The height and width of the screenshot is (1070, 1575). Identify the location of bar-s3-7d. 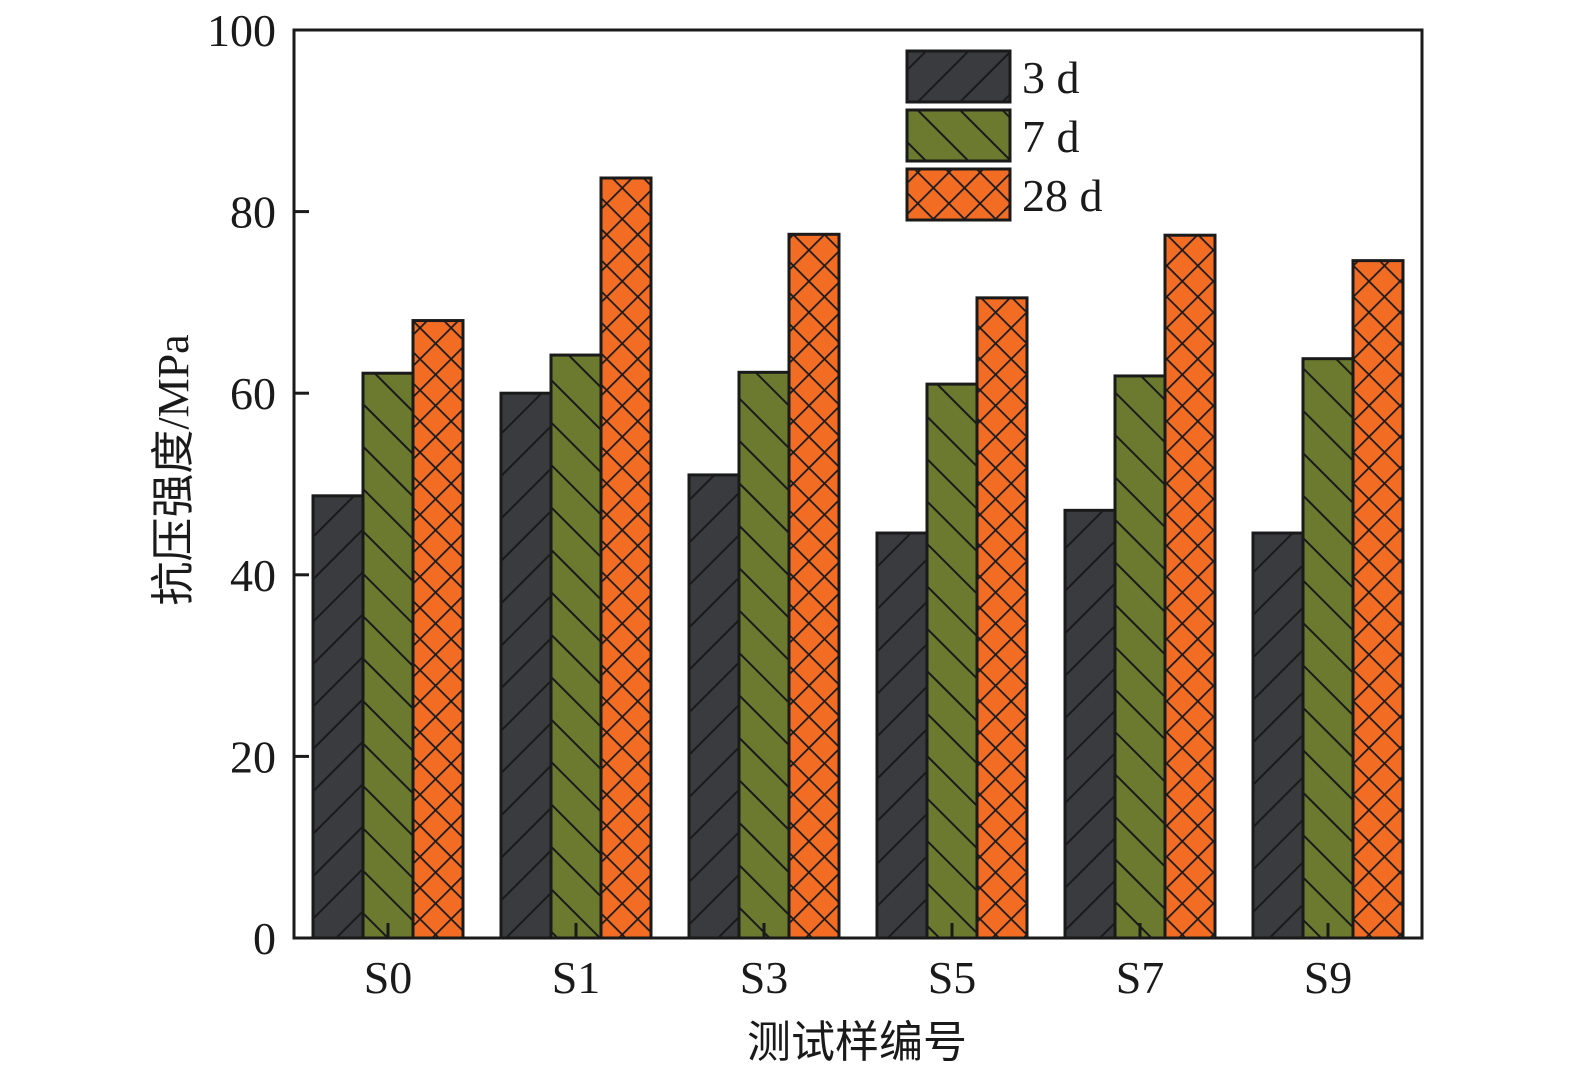
(764, 655).